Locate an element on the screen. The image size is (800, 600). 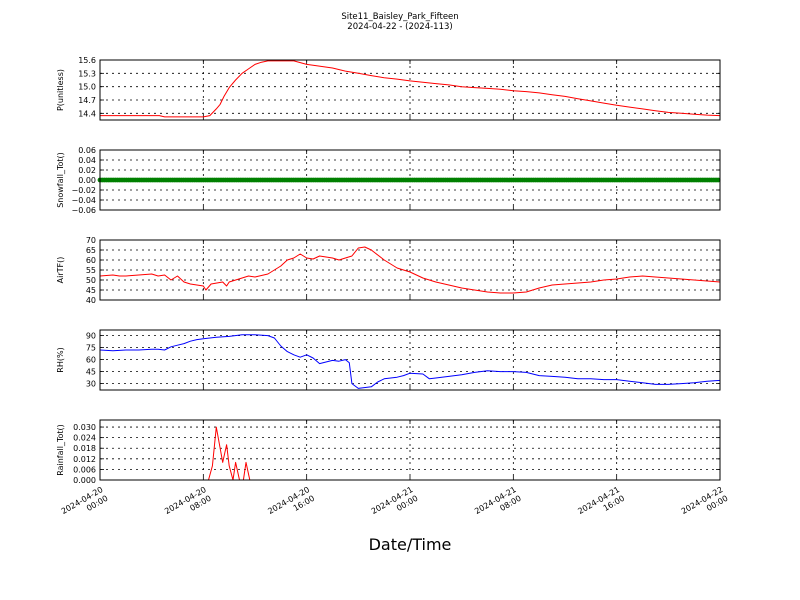
y-tick-label: 90 is located at coordinates (91, 336).